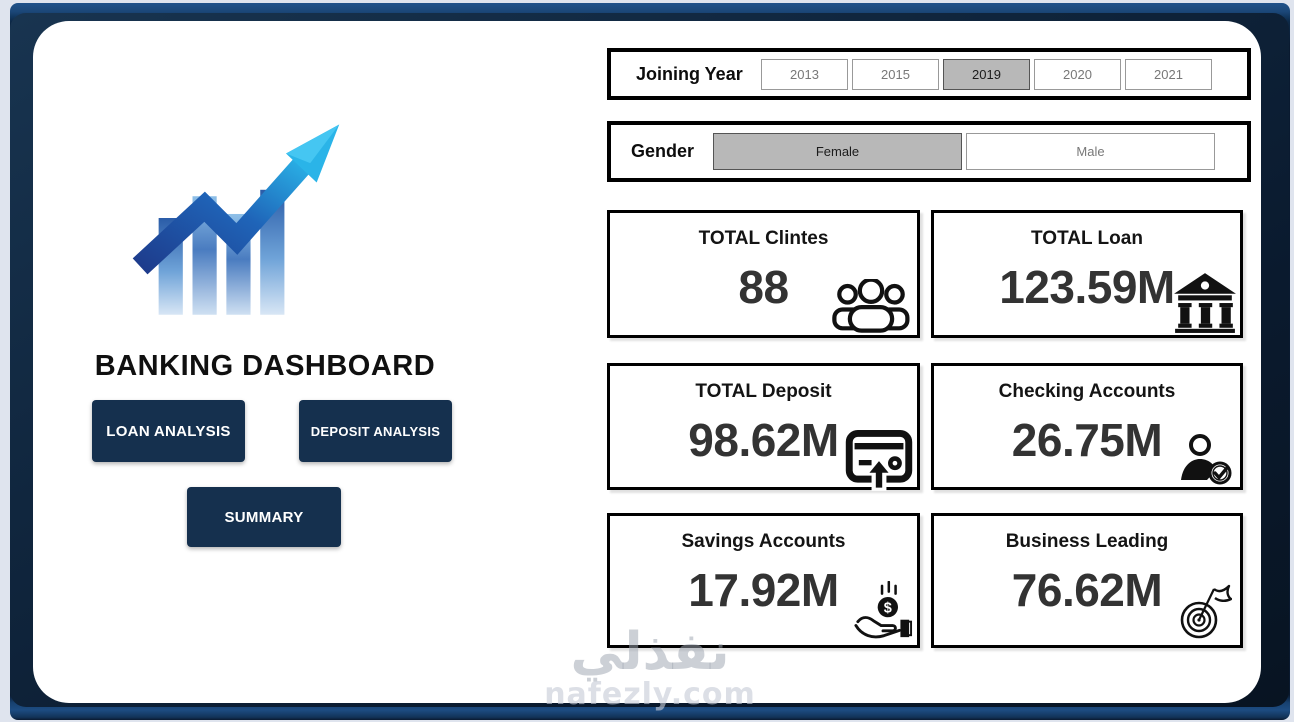 This screenshot has width=1294, height=722. I want to click on kpi-value: 26.75M, so click(1087, 440).